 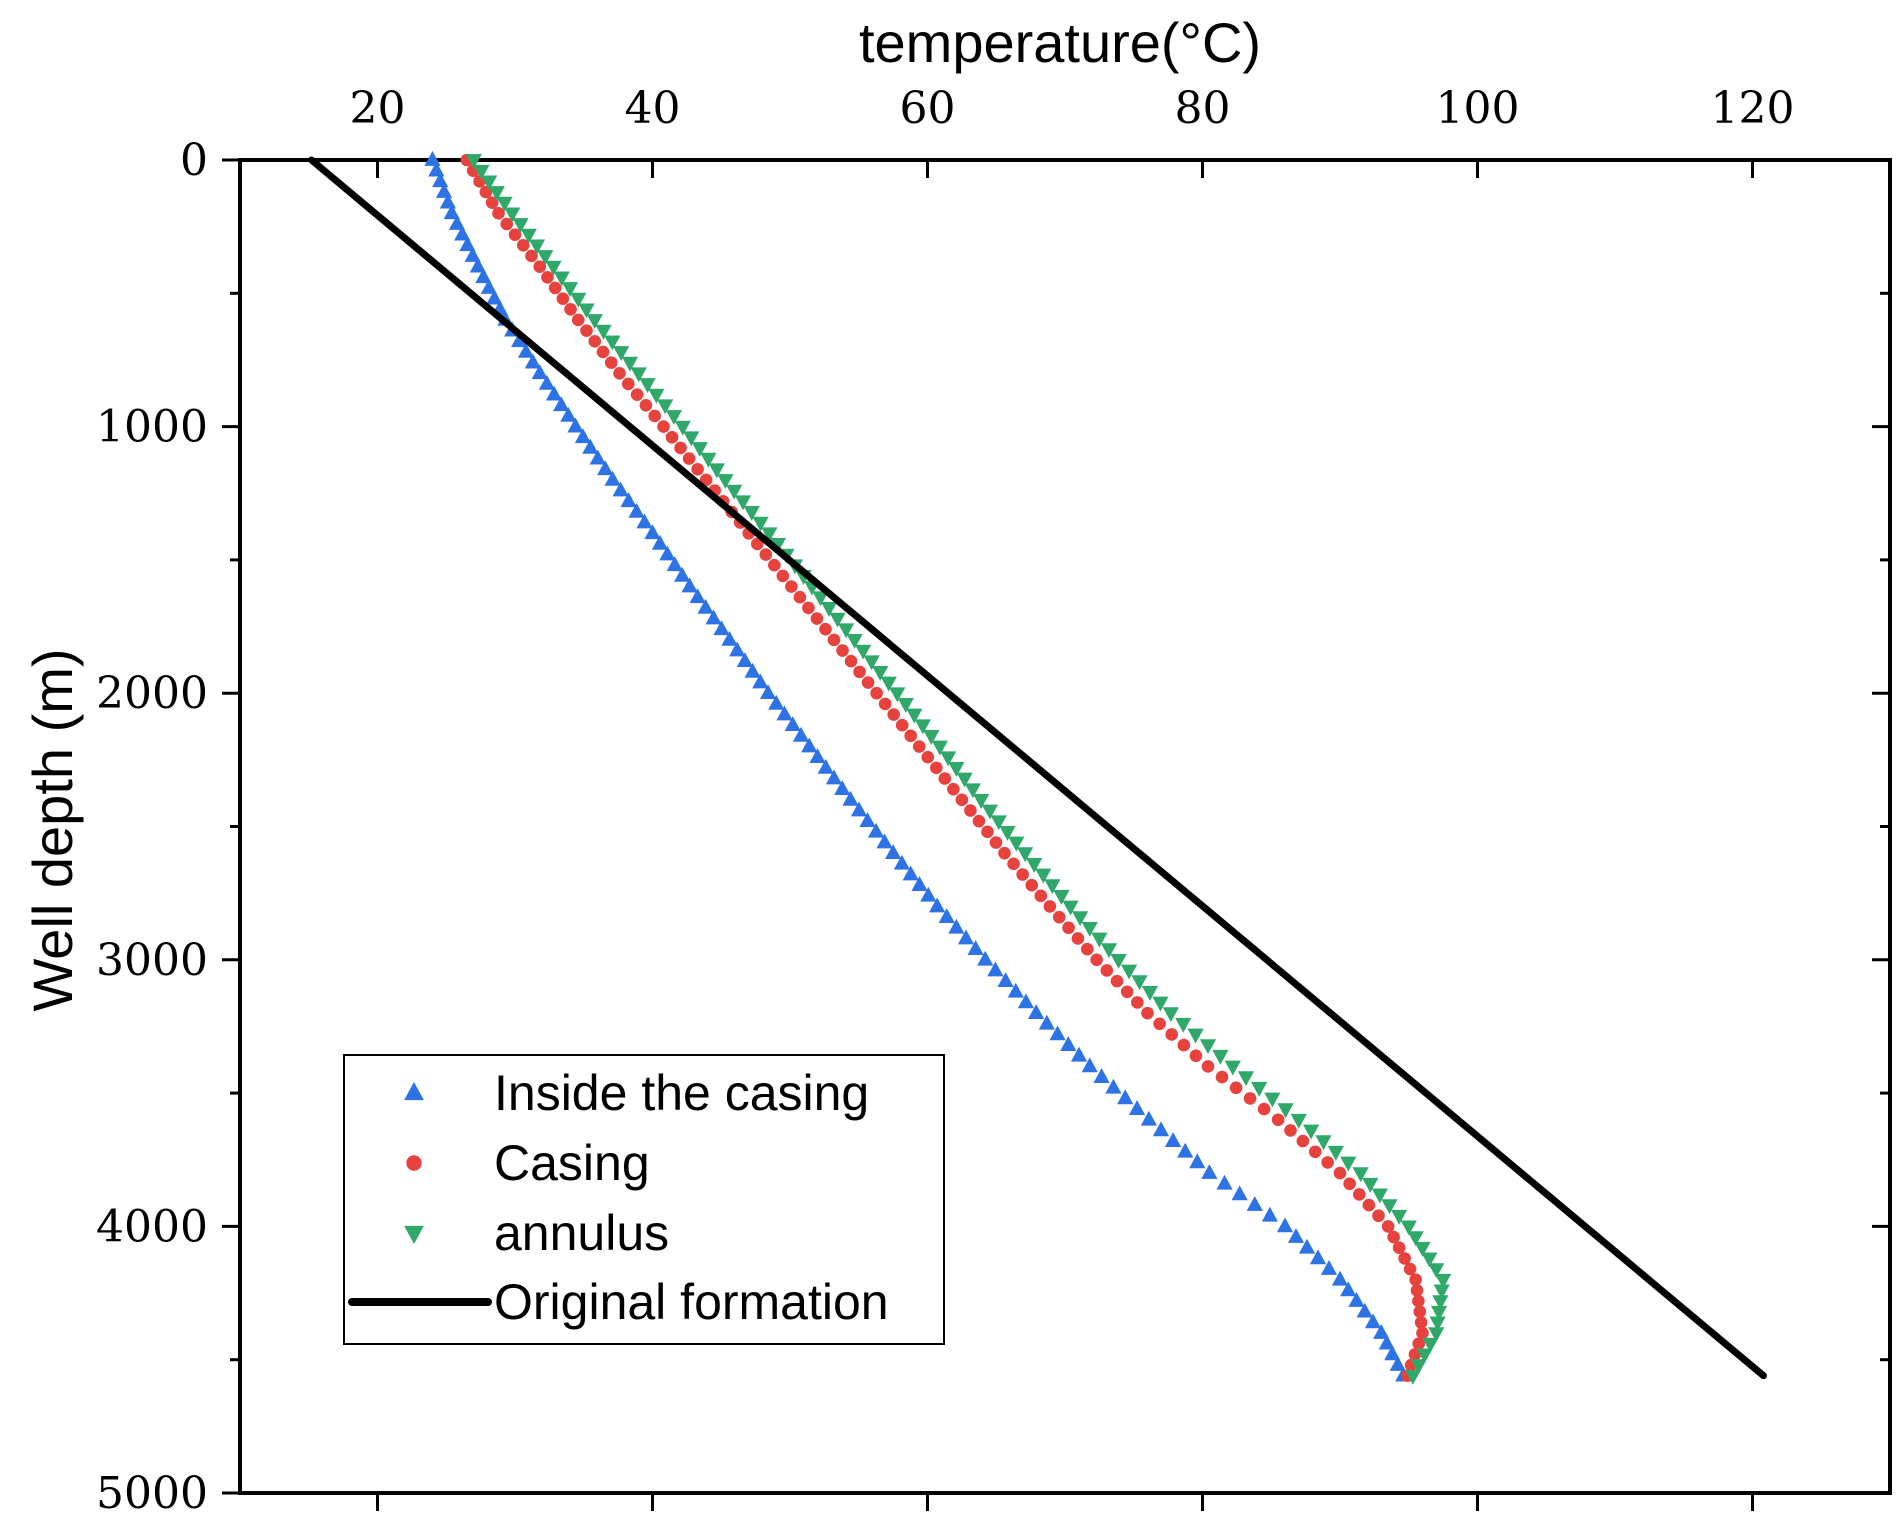 I want to click on legend-item: annulus, so click(x=536, y=1233).